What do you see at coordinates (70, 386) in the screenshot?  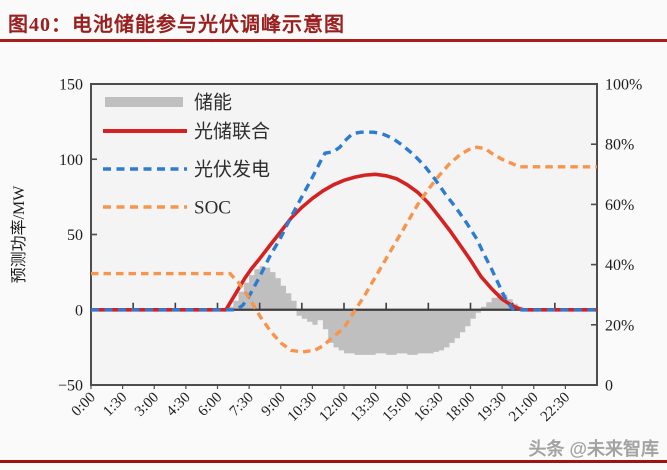 I see `left-tick-label: −50` at bounding box center [70, 386].